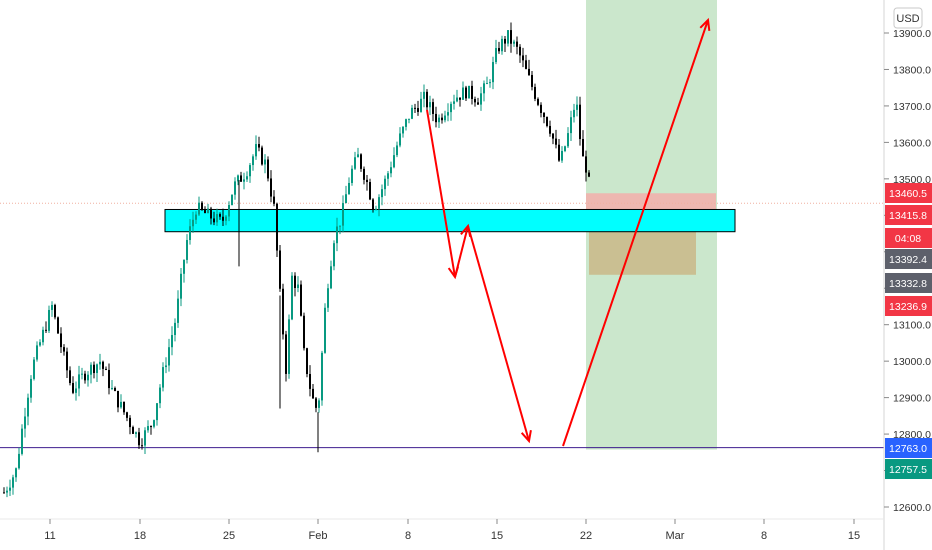  I want to click on y-tick-label: 13000.0, so click(912, 362).